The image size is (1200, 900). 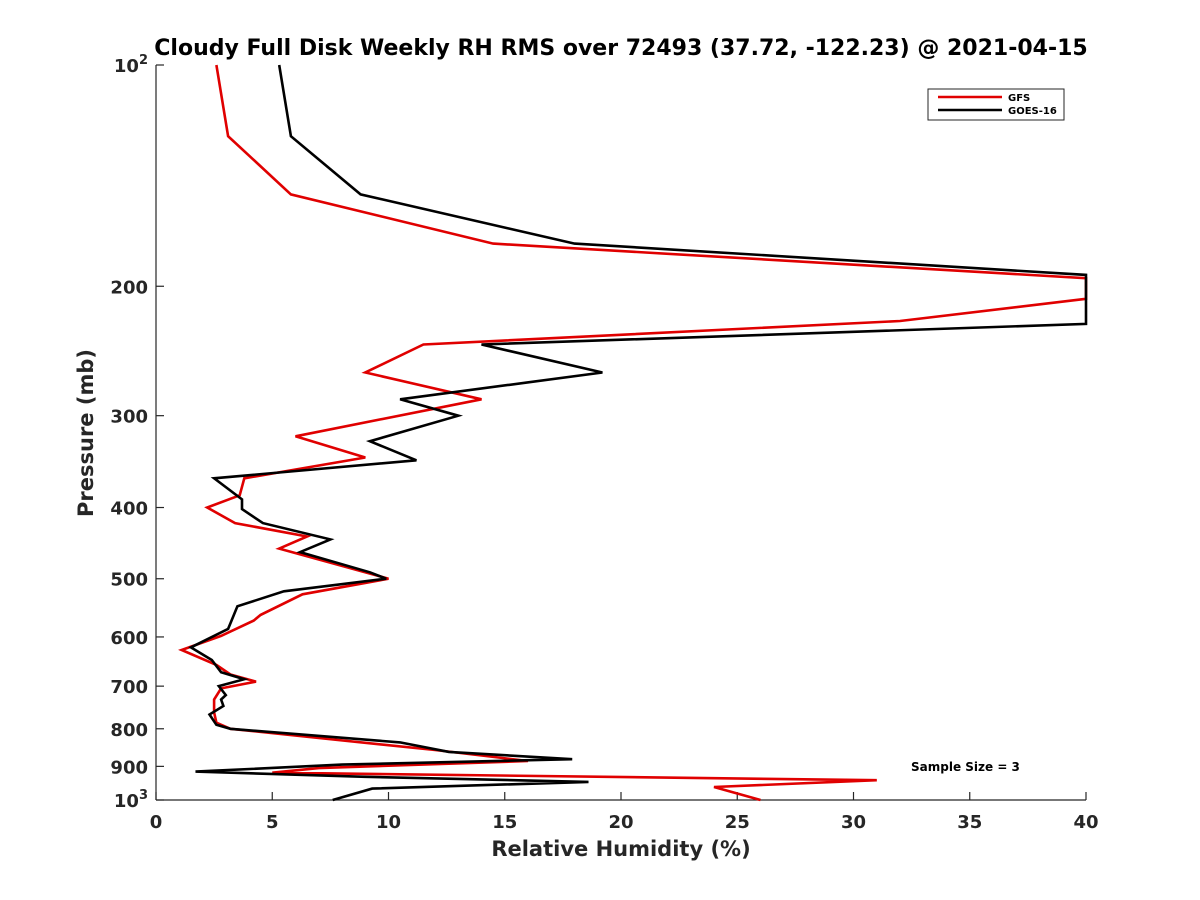 What do you see at coordinates (131, 65) in the screenshot?
I see `y-tick-label: 10²` at bounding box center [131, 65].